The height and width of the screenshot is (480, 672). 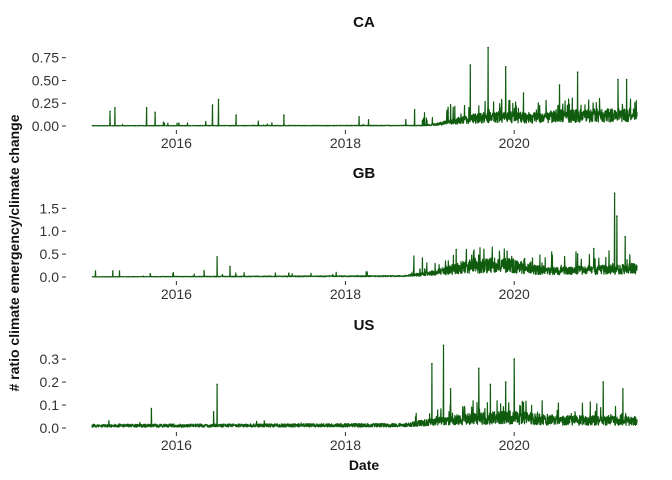 What do you see at coordinates (50, 254) in the screenshot?
I see `y-tick-label: 0.5` at bounding box center [50, 254].